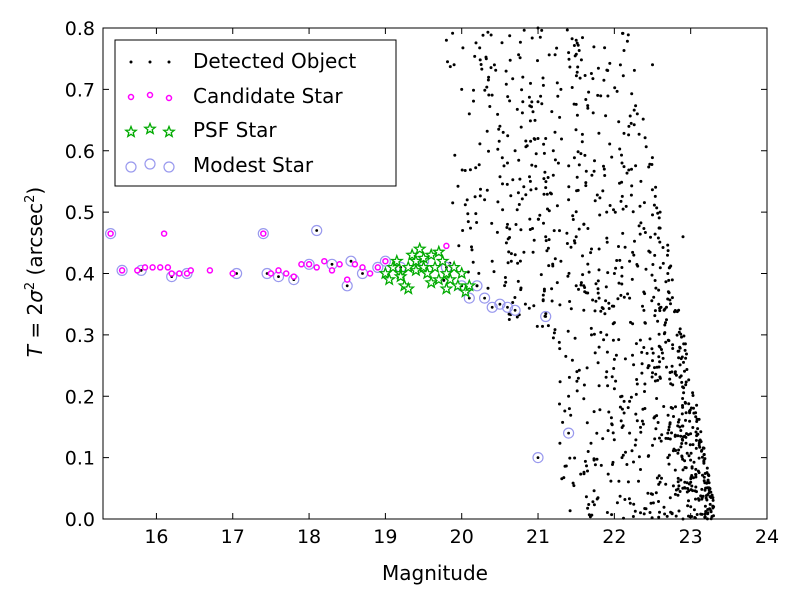  What do you see at coordinates (461, 273) in the screenshot?
I see `psf-star-point` at bounding box center [461, 273].